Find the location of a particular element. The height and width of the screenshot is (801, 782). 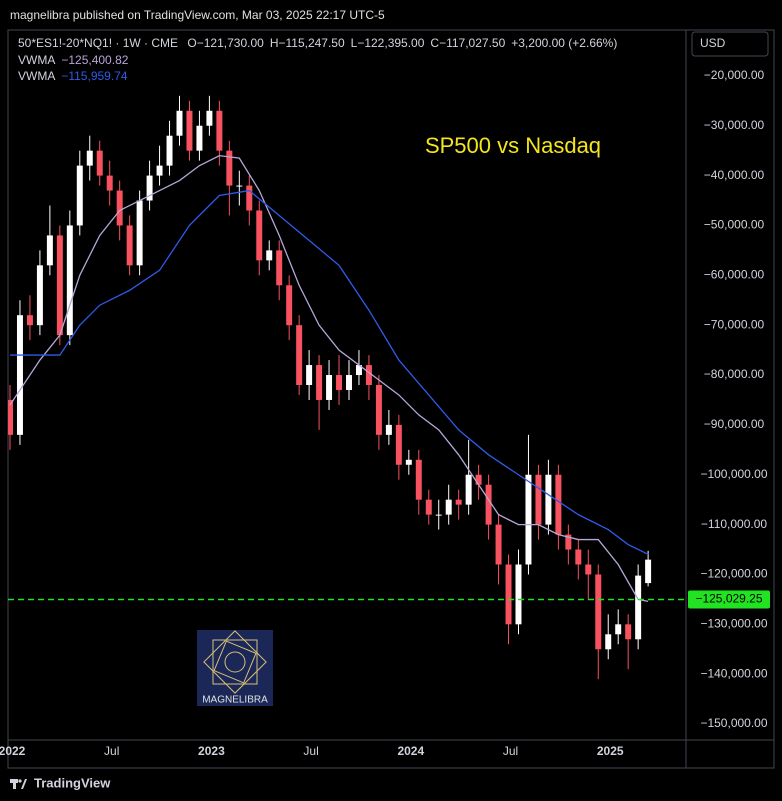

ohlc-value: L−122,395.00 is located at coordinates (387, 43).